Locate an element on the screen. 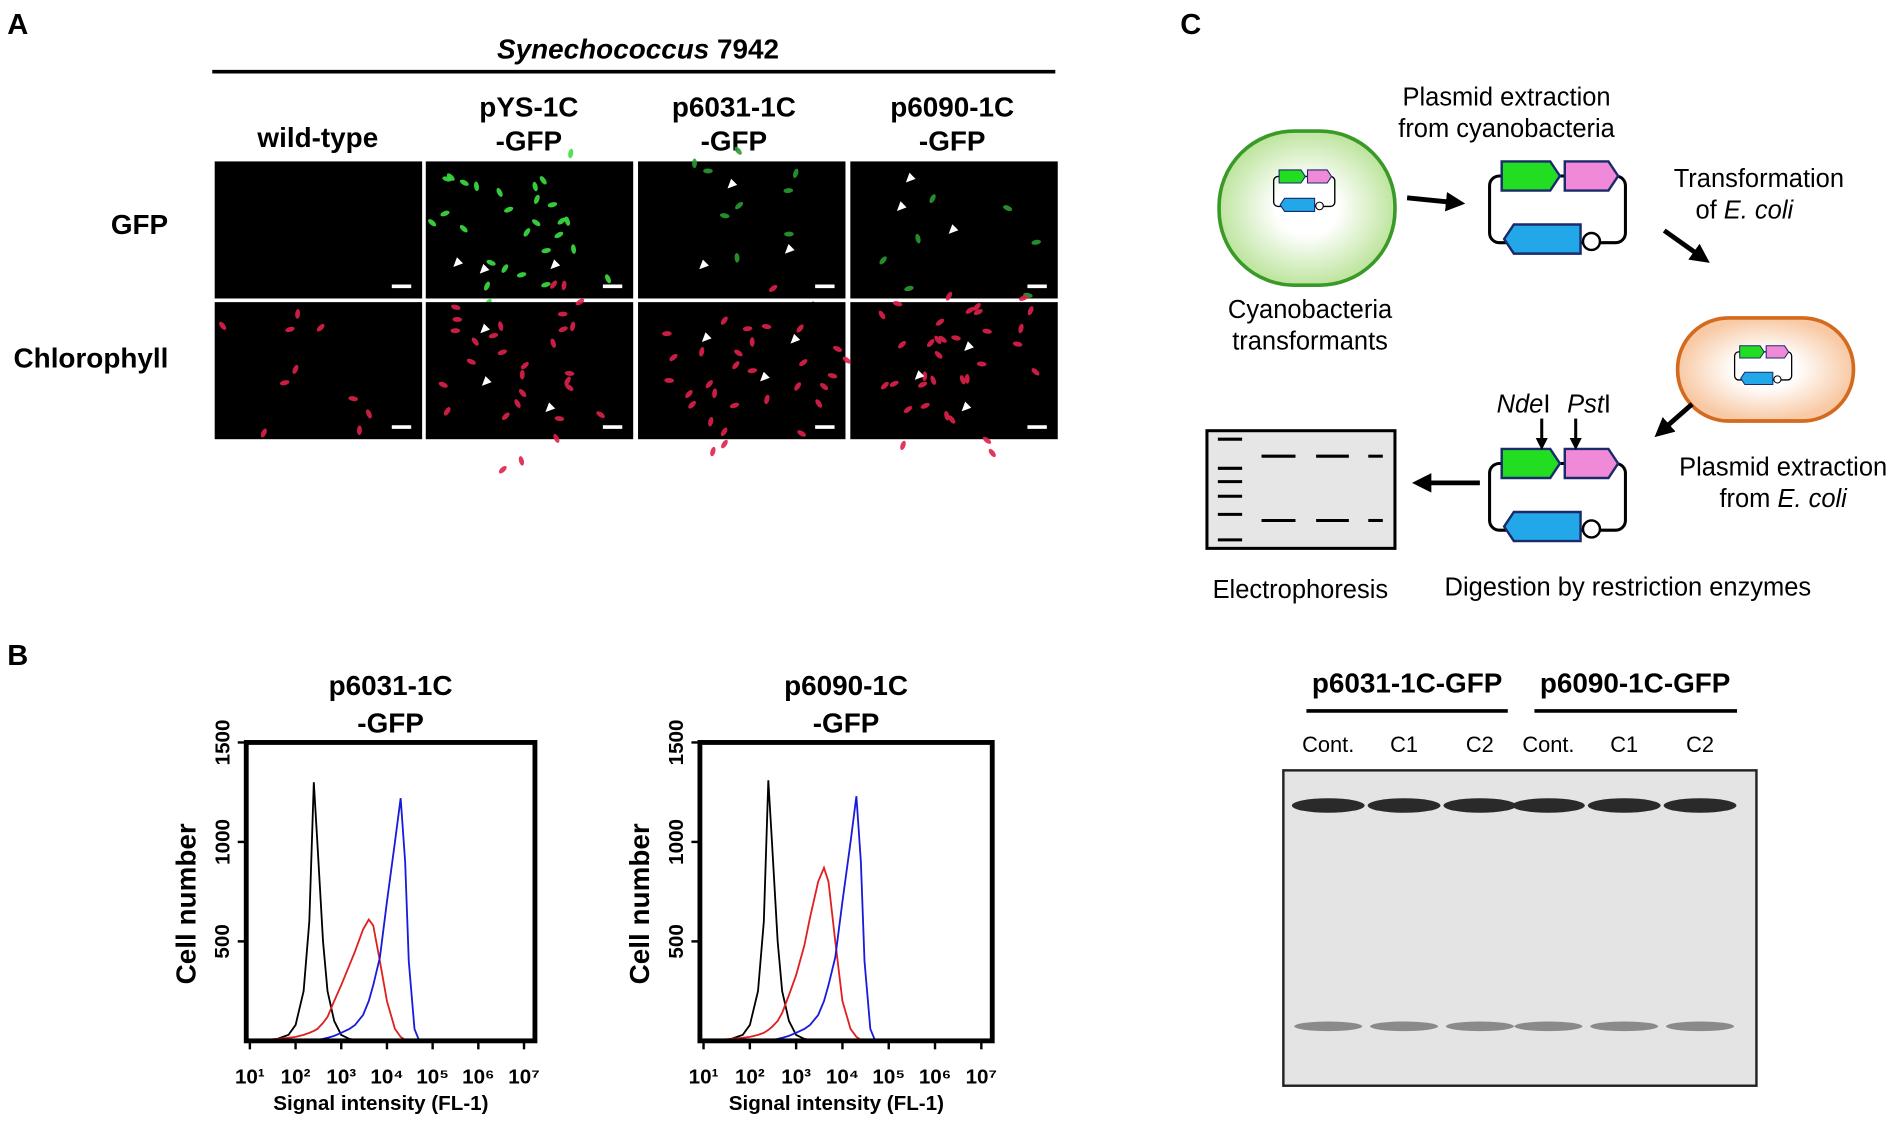  row-label: Chlorophyll is located at coordinates (91, 358).